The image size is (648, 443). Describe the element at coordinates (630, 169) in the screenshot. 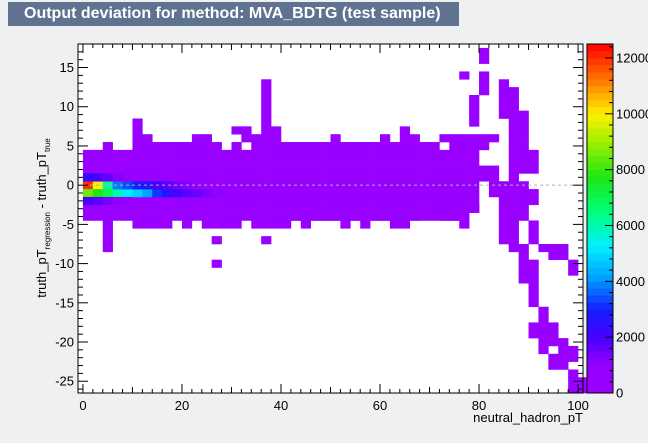

I see `colorbar-tick-label: 8000` at that location.